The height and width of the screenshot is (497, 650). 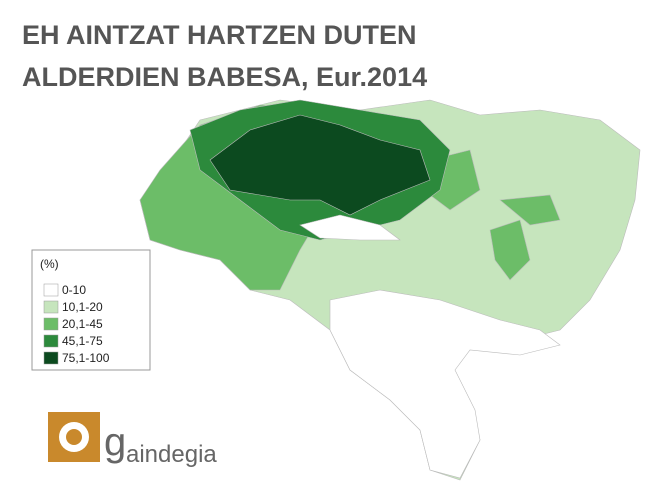 What do you see at coordinates (86, 358) in the screenshot?
I see `legend-label: 75,1-100` at bounding box center [86, 358].